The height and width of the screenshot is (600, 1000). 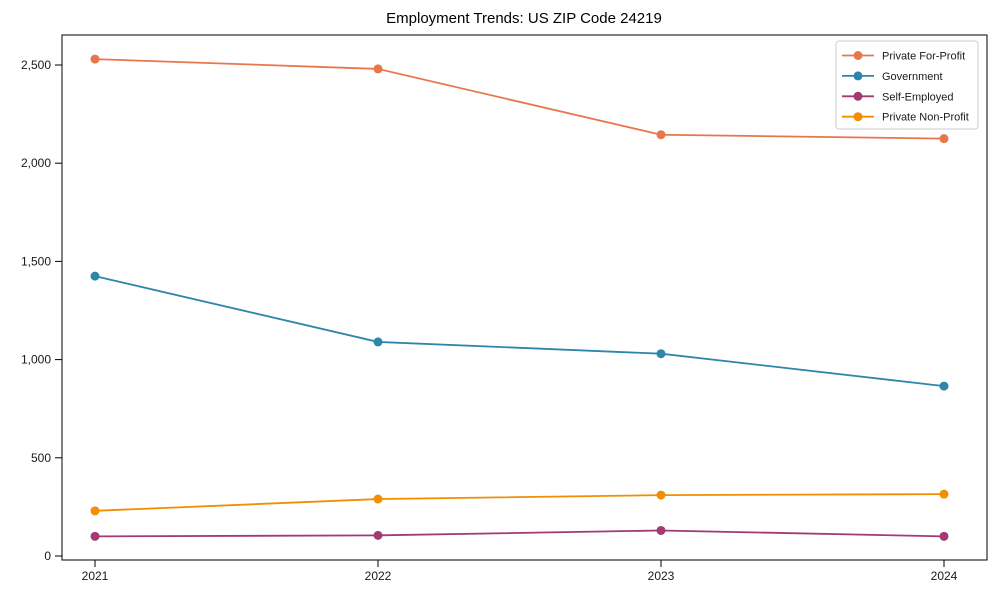 I want to click on data-point-self-employed-2021, so click(x=95, y=536).